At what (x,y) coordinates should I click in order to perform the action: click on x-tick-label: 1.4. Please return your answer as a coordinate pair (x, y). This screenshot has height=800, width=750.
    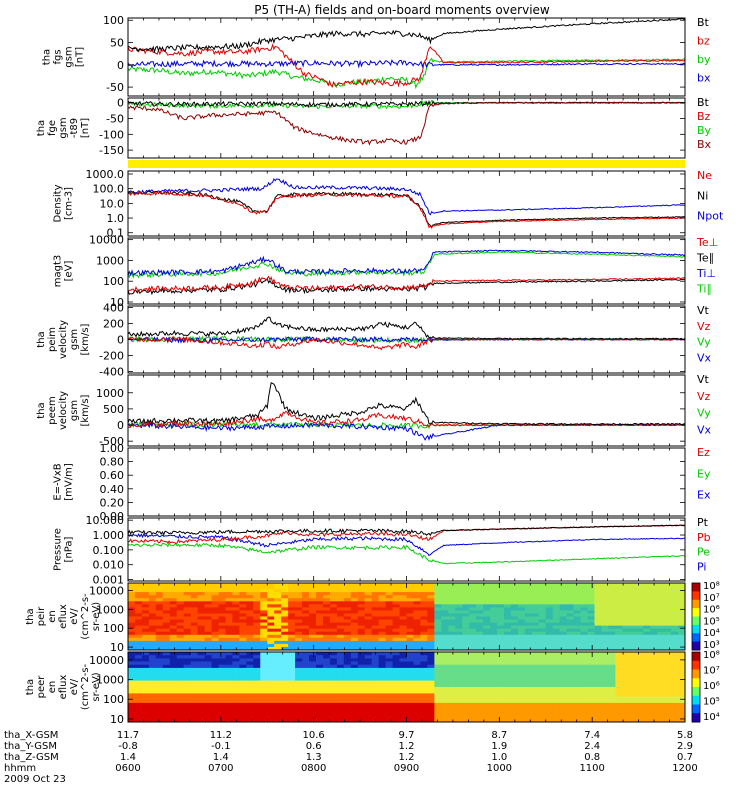
    Looking at the image, I should click on (128, 757).